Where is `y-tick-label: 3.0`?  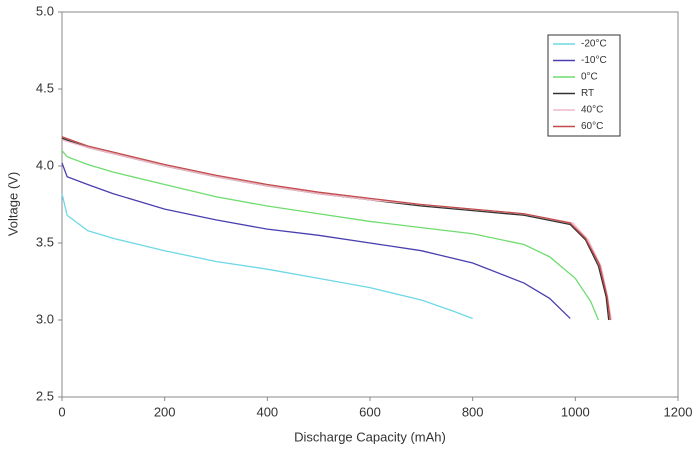 y-tick-label: 3.0 is located at coordinates (45, 318).